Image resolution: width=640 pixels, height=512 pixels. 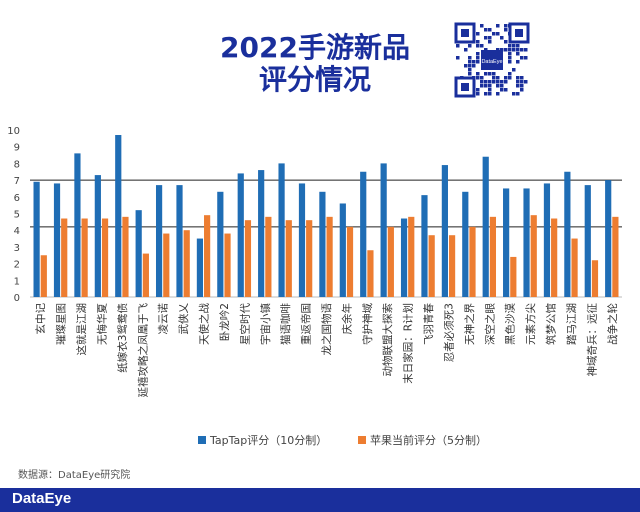 I want to click on x-tick-label: 元素方尖, so click(x=530, y=324).